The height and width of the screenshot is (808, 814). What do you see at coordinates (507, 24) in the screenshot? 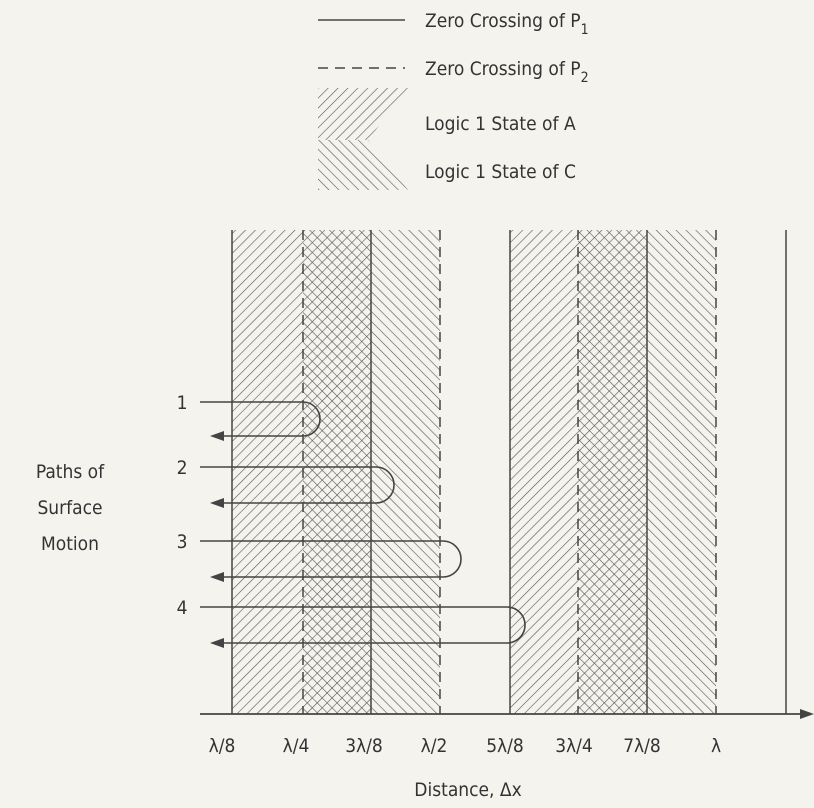
I see `legend-label: Zero Crossing of P1` at bounding box center [507, 24].